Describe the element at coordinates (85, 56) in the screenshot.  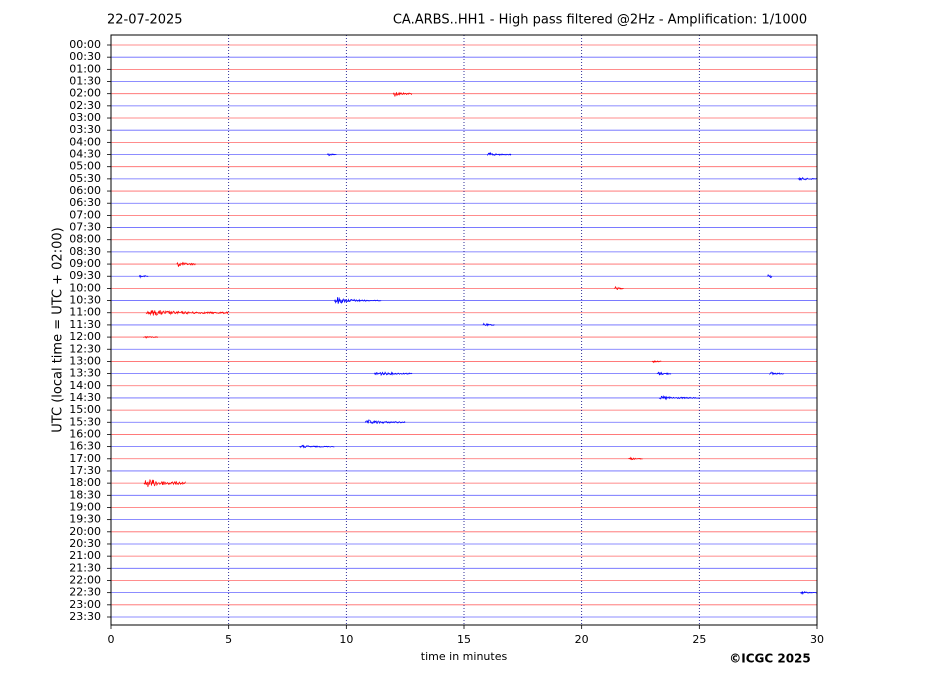
I see `y-tick-label: 00:30` at that location.